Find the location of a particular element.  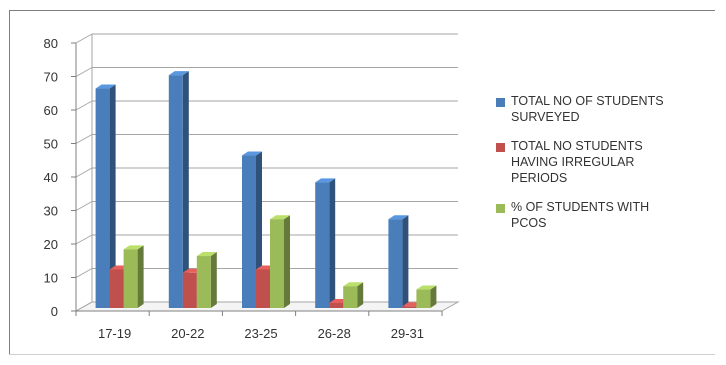

y-tick-label: 60 is located at coordinates (51, 110).